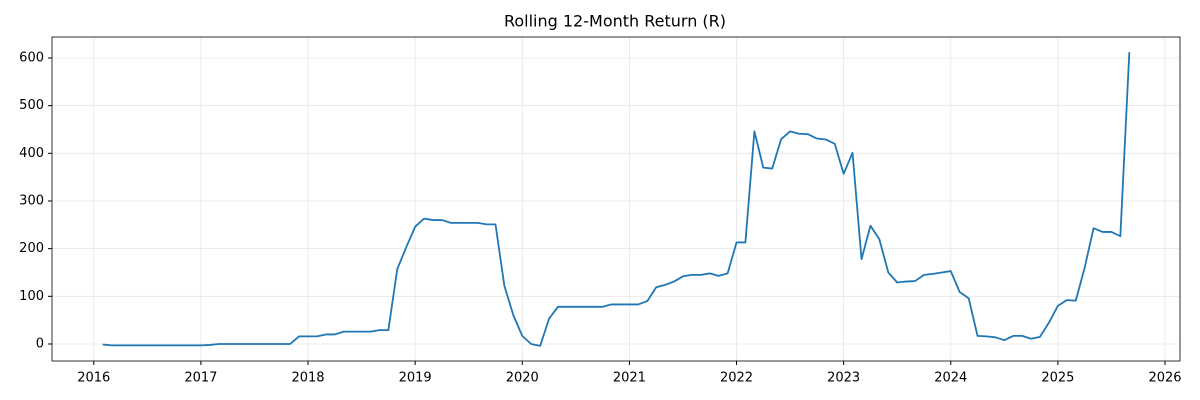 The image size is (1200, 400). Describe the element at coordinates (415, 378) in the screenshot. I see `x-tick-label: 2019` at that location.